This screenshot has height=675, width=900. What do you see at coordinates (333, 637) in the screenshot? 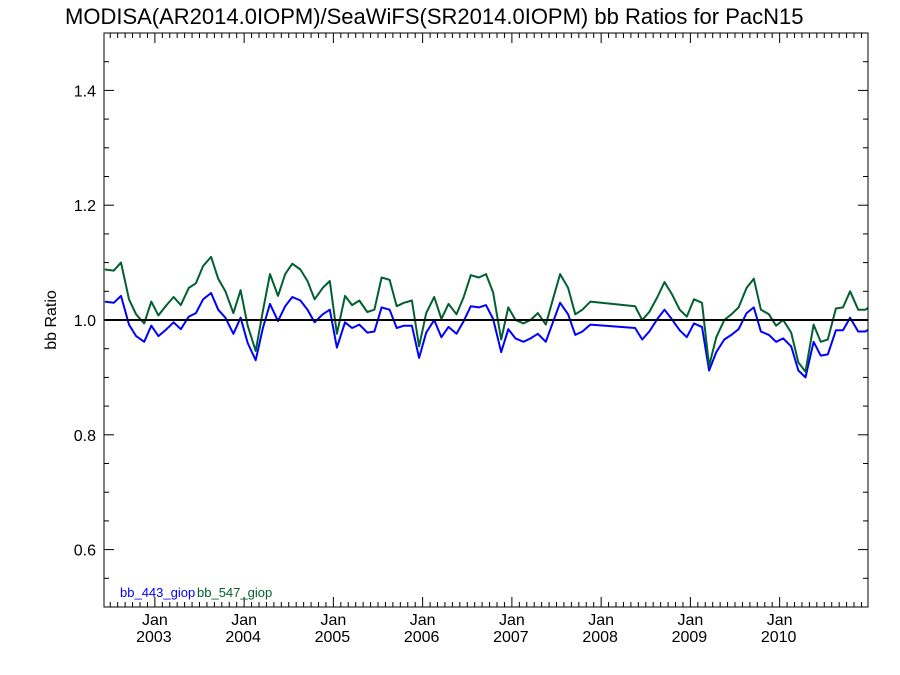
I see `x-tick-label-year: 2005` at bounding box center [333, 637].